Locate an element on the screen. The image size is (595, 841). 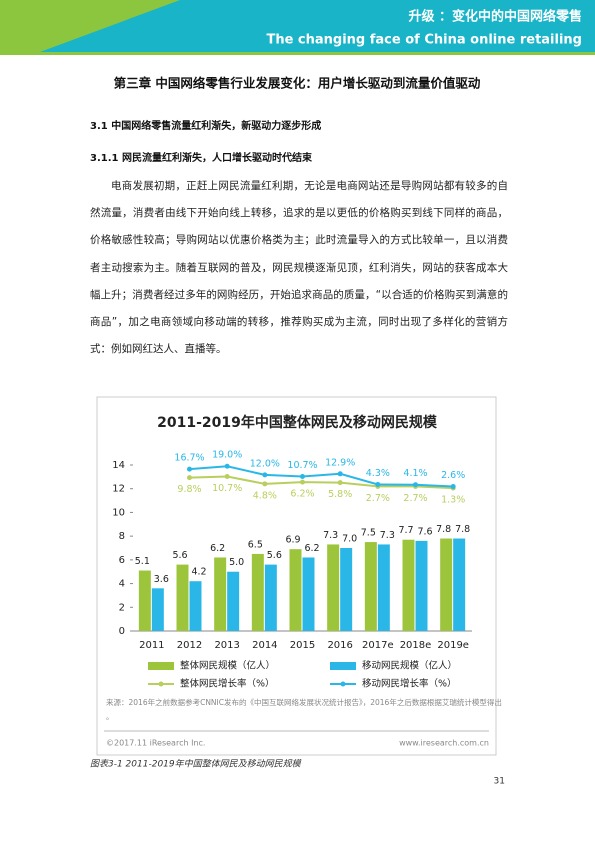
page-number: 31 is located at coordinates (499, 782).